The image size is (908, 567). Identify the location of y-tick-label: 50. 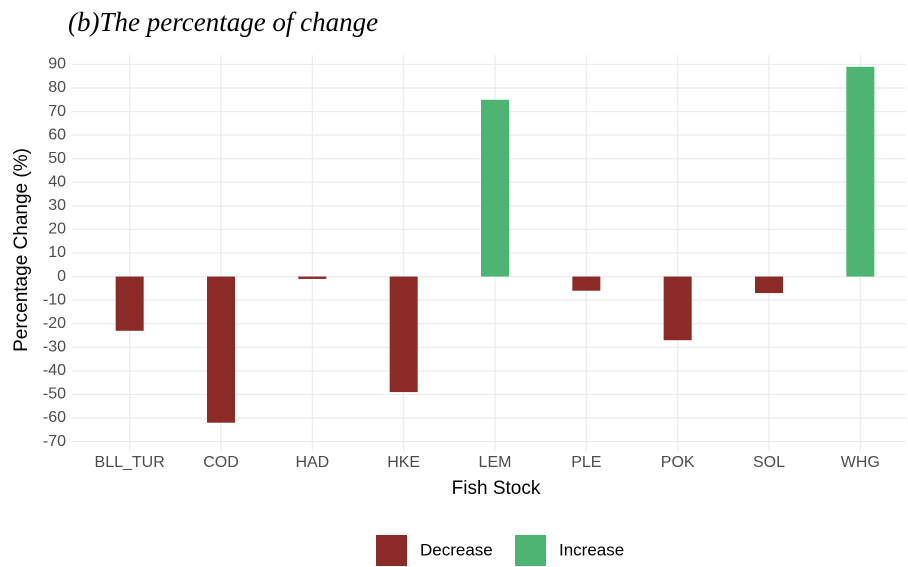
(57, 158).